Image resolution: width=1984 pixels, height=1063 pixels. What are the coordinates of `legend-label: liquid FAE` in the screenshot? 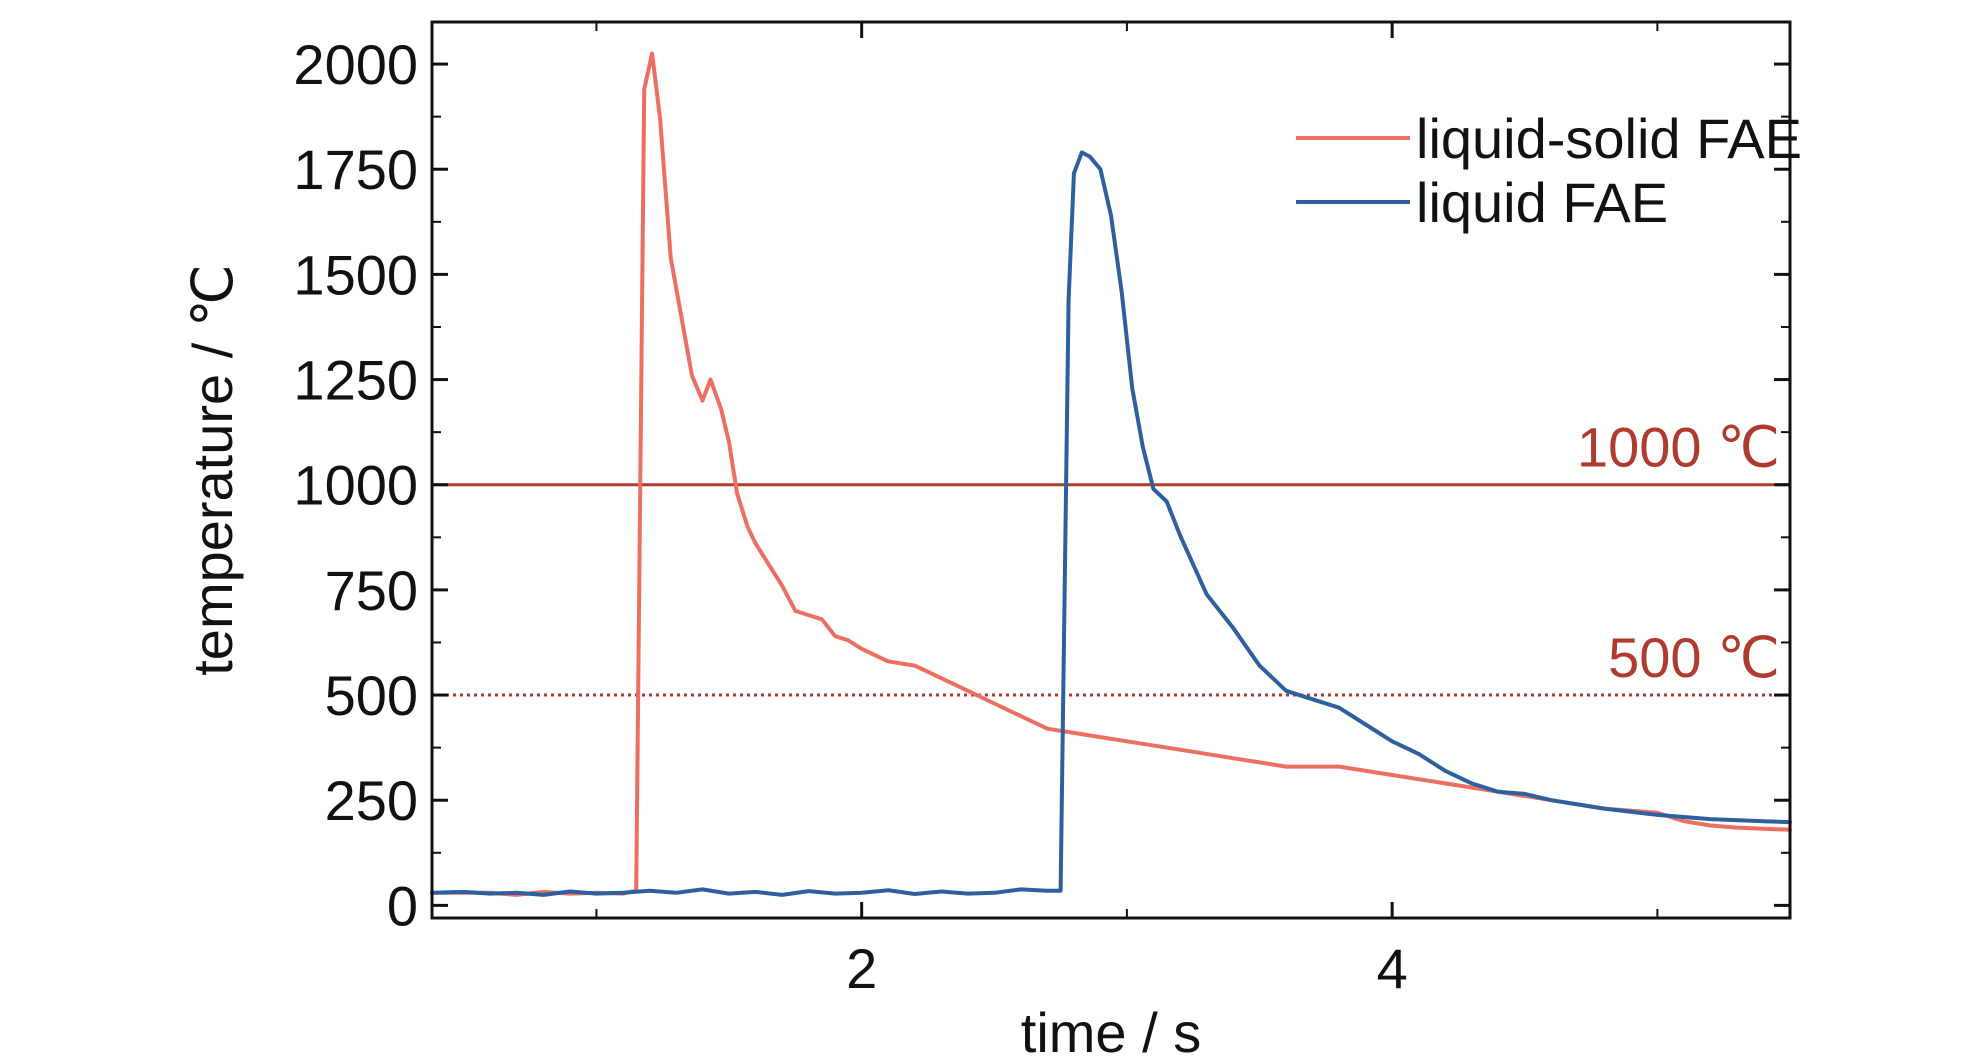 It's located at (1542, 202).